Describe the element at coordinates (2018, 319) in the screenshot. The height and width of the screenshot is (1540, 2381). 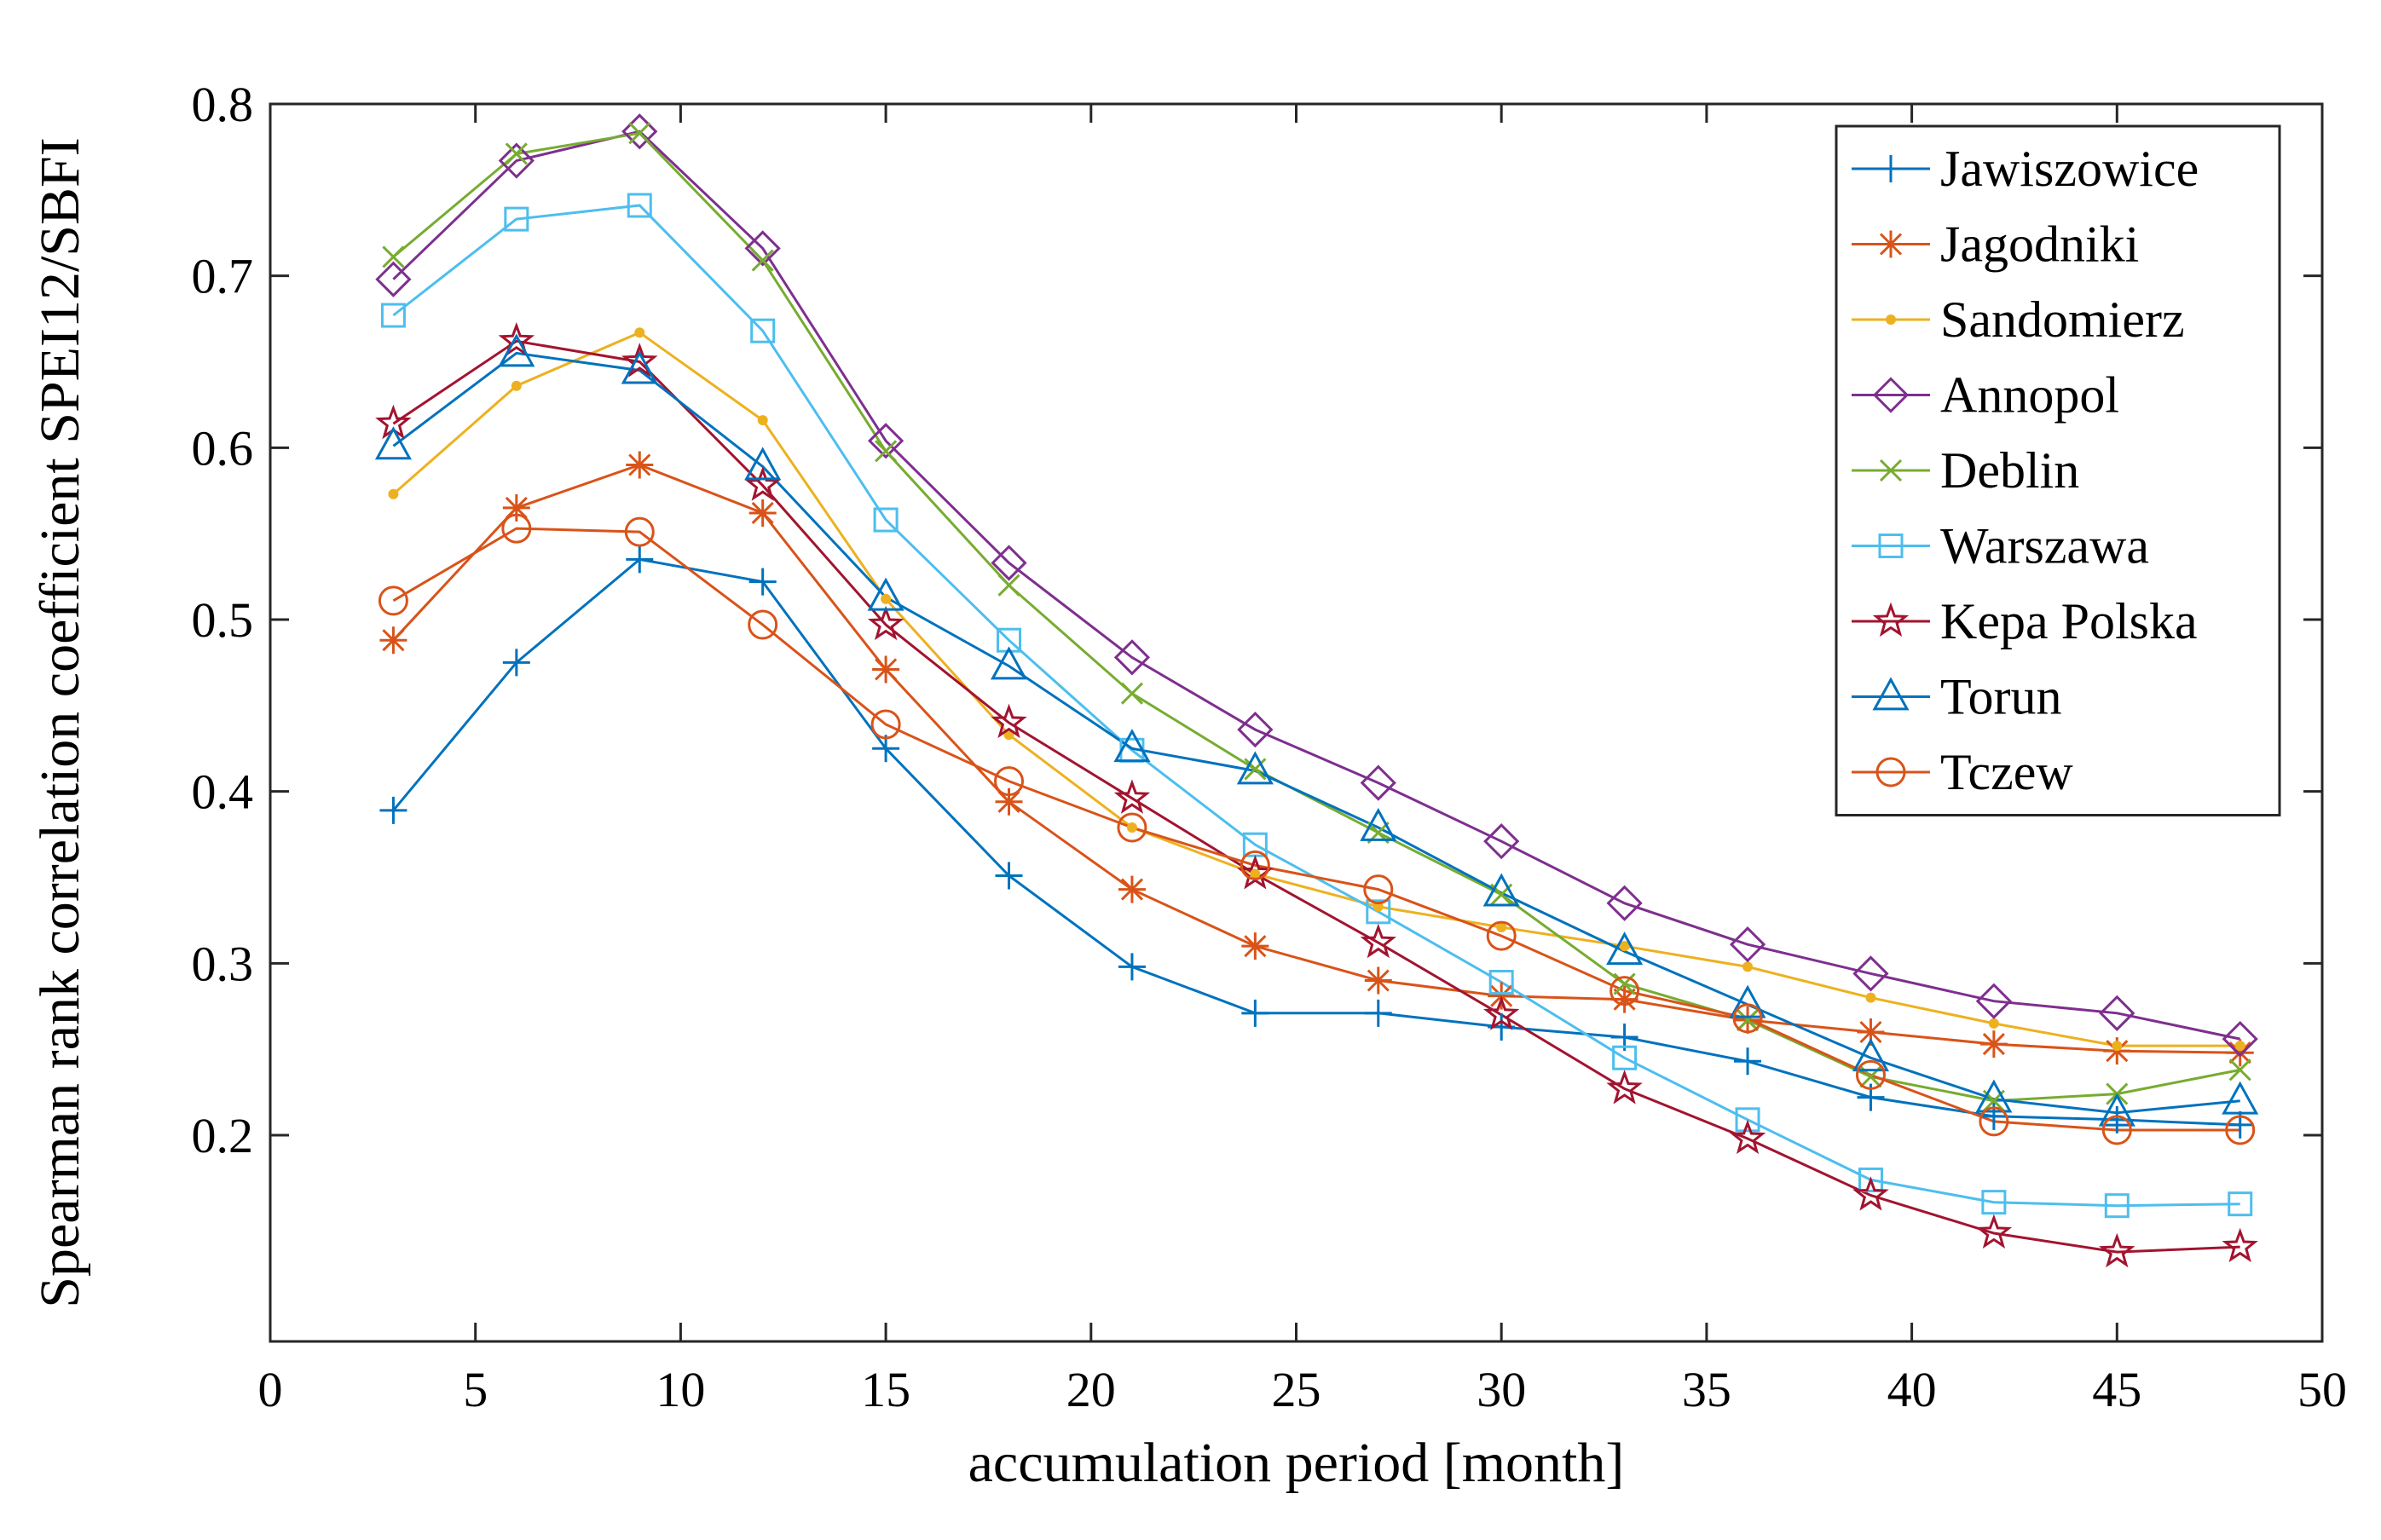
I see `legend-item-sandomierz: Sandomierz` at that location.